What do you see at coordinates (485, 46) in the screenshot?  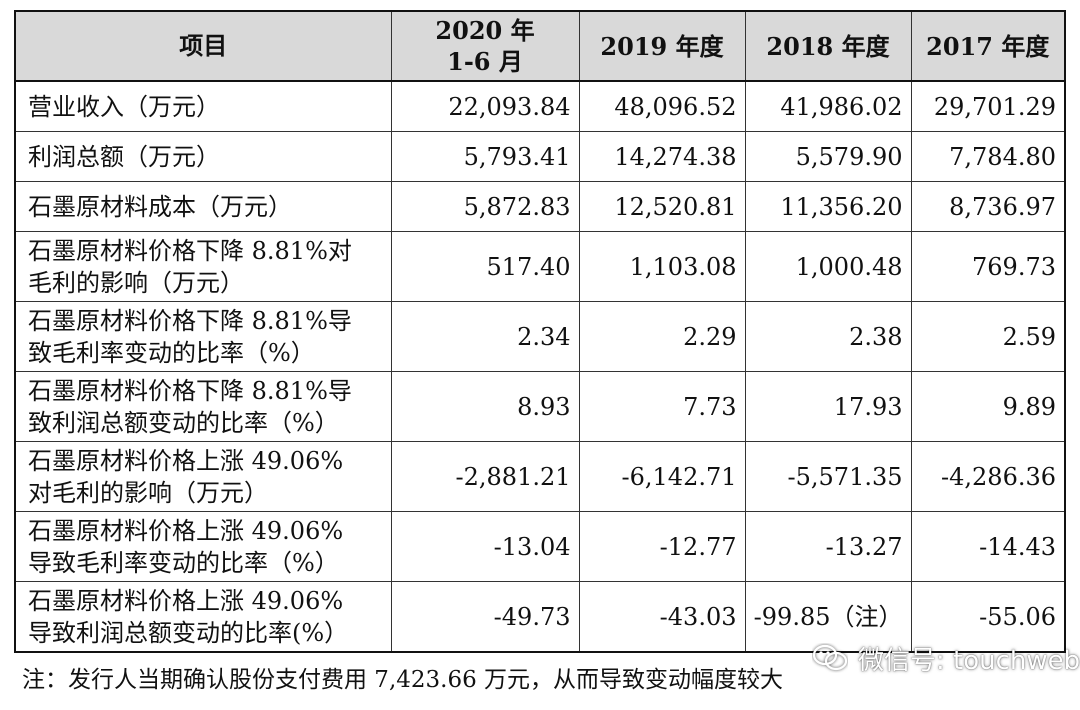 I see `header-period-1: 2020 年 1-6 月` at bounding box center [485, 46].